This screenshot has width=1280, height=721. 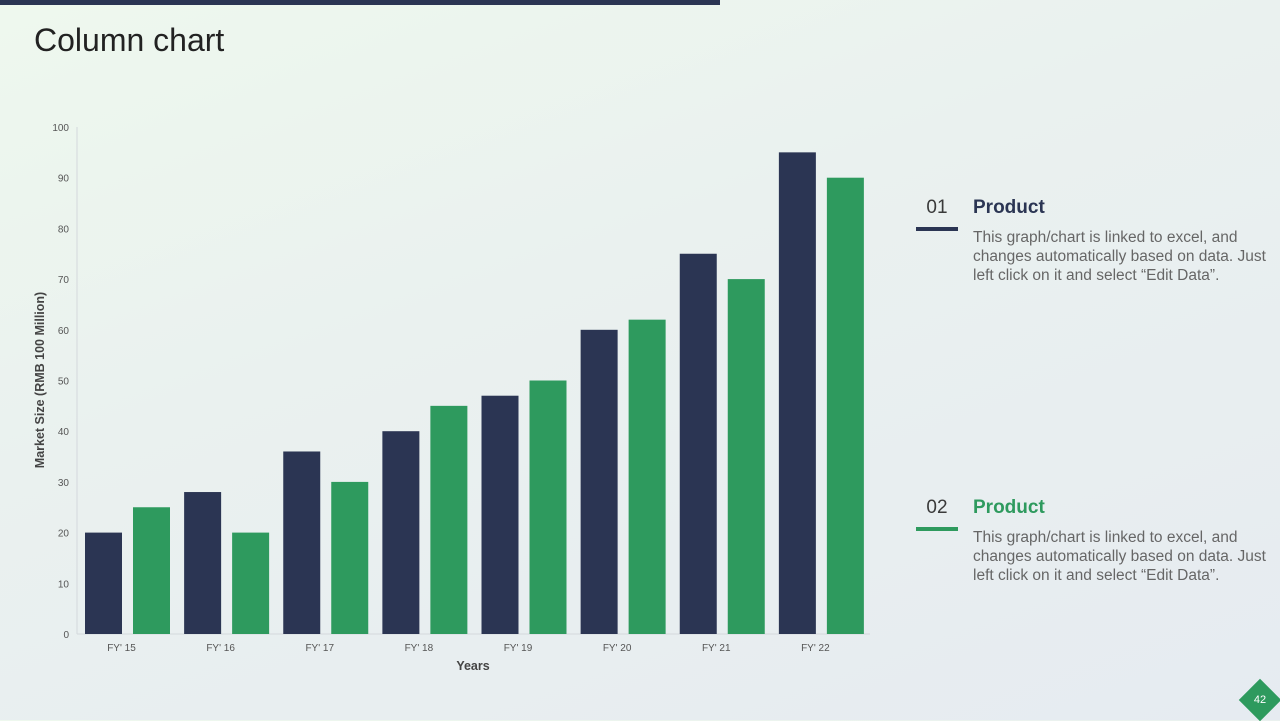 I want to click on page-number: 42, so click(x=1260, y=700).